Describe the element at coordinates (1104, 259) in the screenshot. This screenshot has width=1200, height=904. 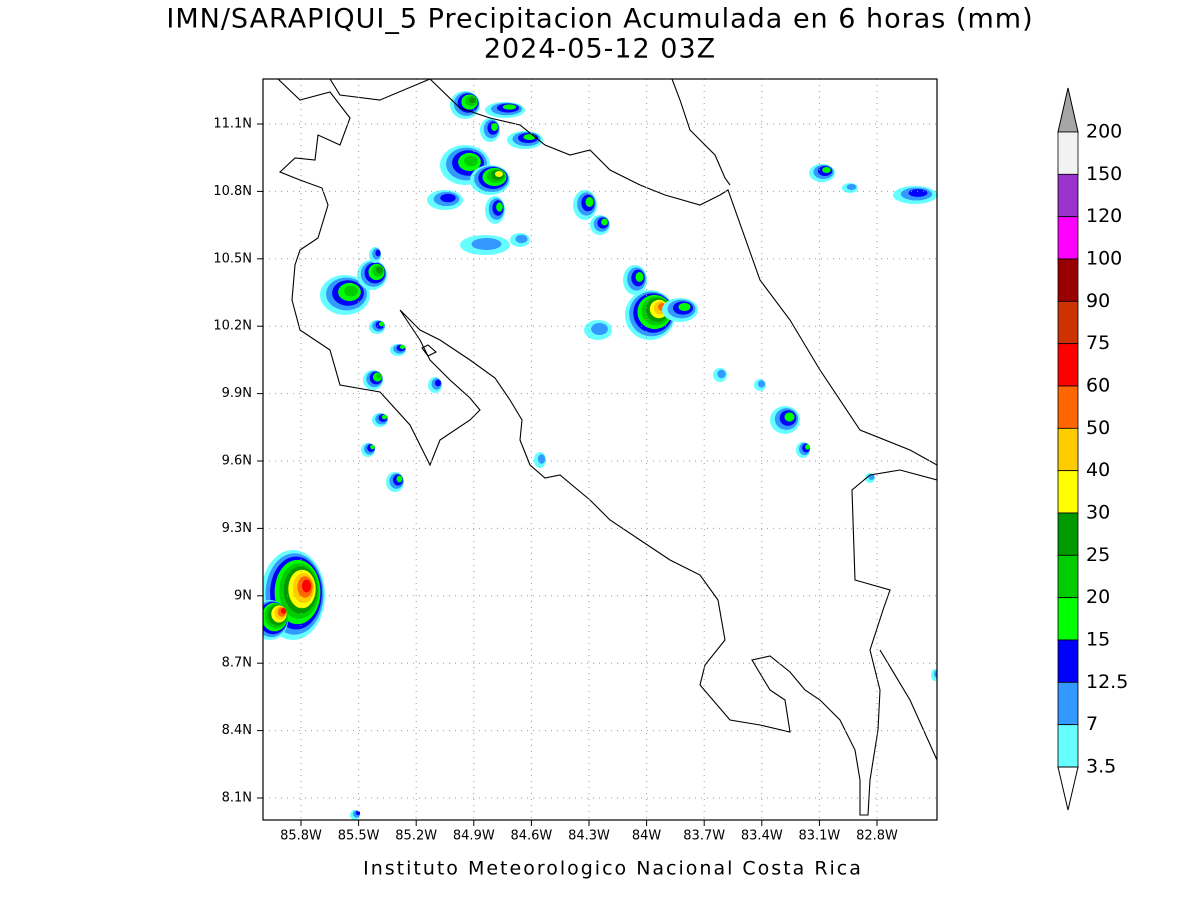
I see `colorbar-label: 100` at that location.